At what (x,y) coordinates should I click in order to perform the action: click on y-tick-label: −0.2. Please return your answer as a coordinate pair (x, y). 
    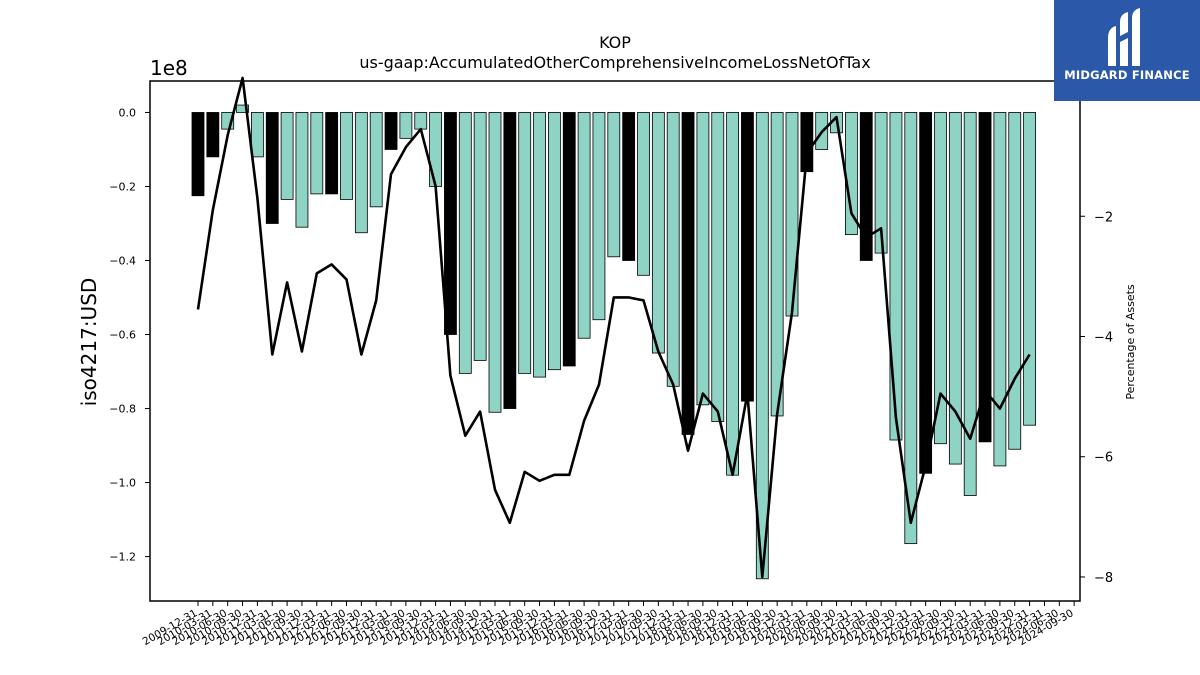
    Looking at the image, I should click on (122, 186).